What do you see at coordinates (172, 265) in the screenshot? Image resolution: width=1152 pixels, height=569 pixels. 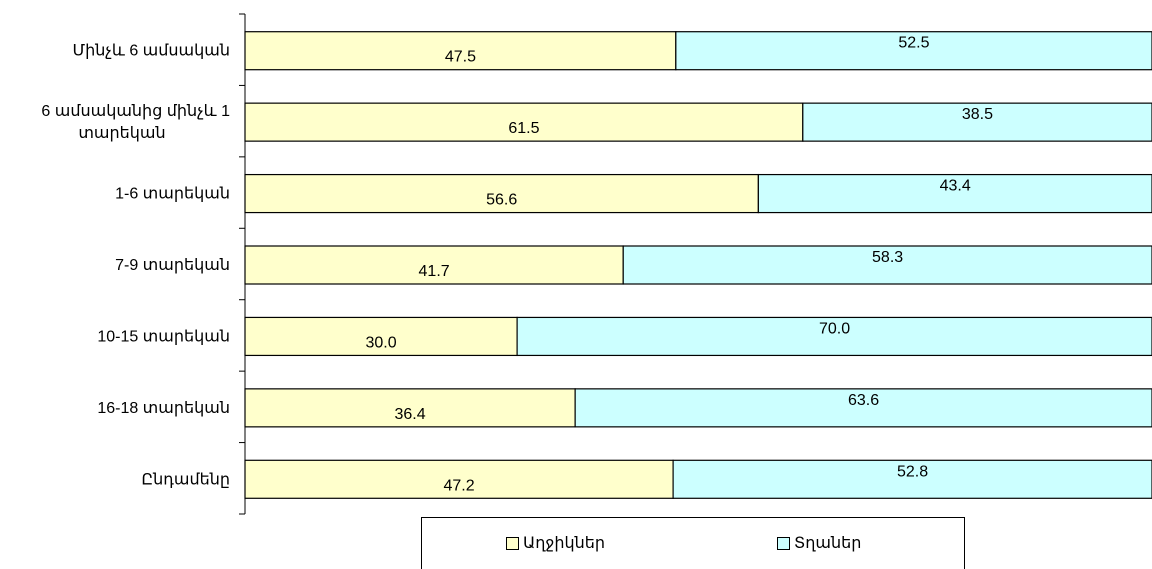 I see `category-label: 7-9 տարեկան` at bounding box center [172, 265].